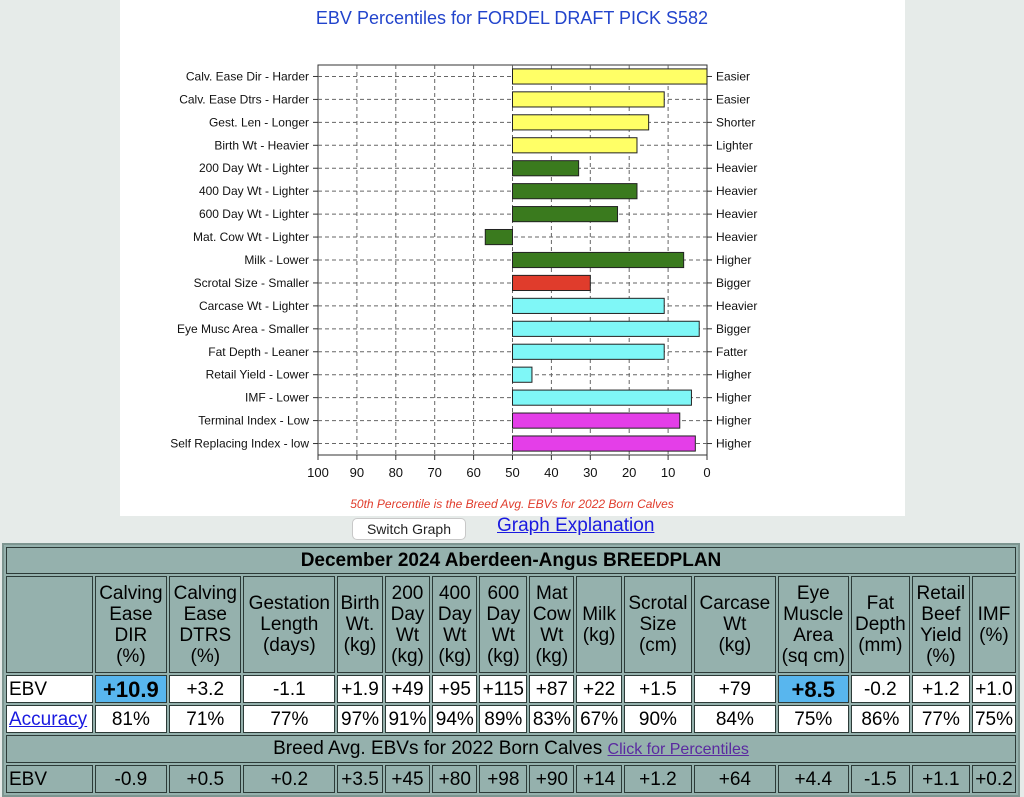  Describe the element at coordinates (261, 145) in the screenshot. I see `category-label-left: Birth Wt - Heavier` at that location.